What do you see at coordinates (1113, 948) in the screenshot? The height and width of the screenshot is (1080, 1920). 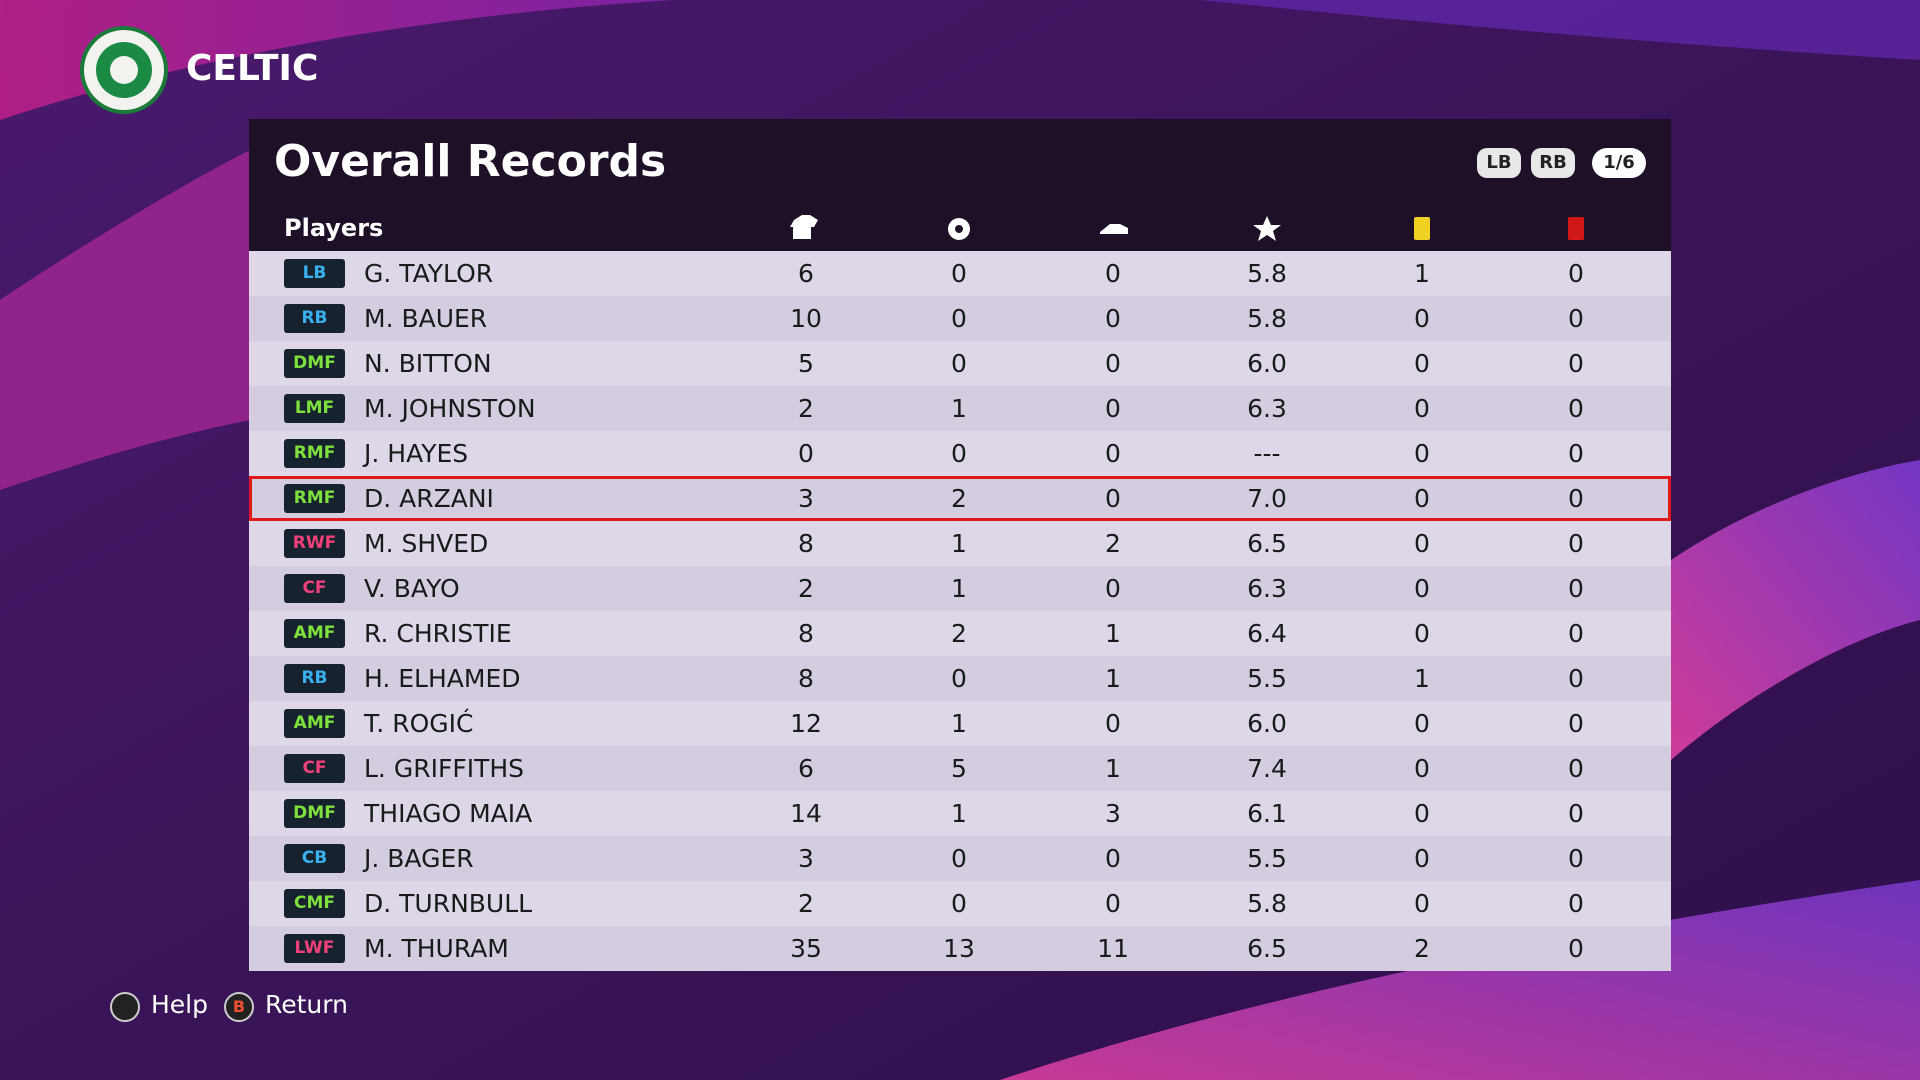 I see `assists: 11` at bounding box center [1113, 948].